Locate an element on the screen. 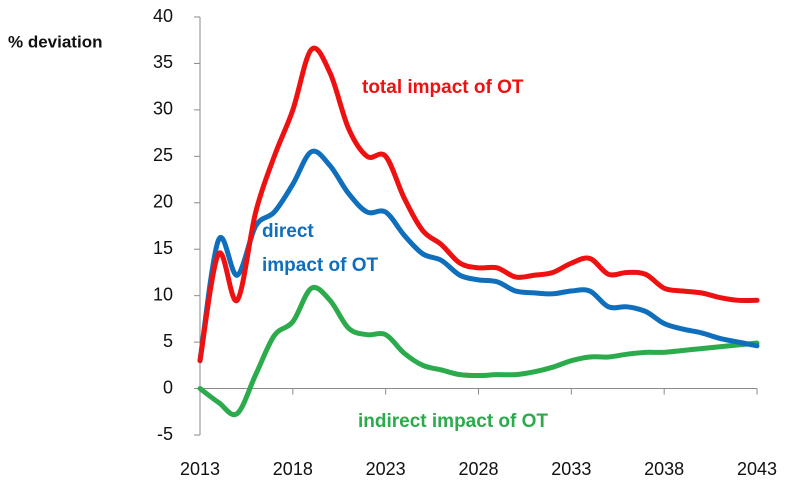 This screenshot has width=786, height=489. y-tick-label: 25 is located at coordinates (163, 155).